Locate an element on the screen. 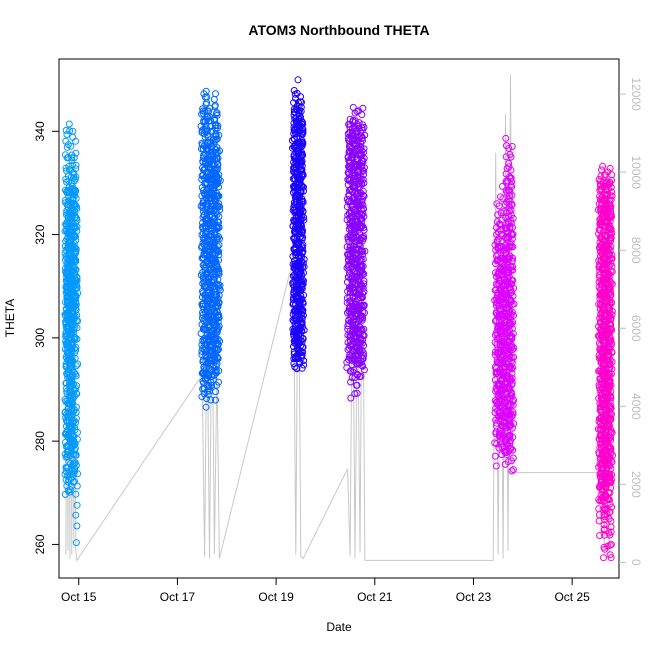  x-tick-label: Oct 25 is located at coordinates (572, 597).